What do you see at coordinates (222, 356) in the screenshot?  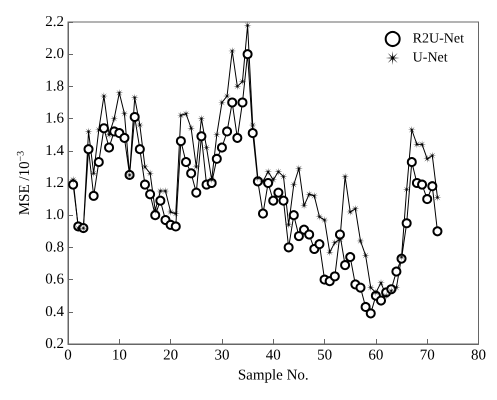 I see `x-tick-label: 30` at bounding box center [222, 356].